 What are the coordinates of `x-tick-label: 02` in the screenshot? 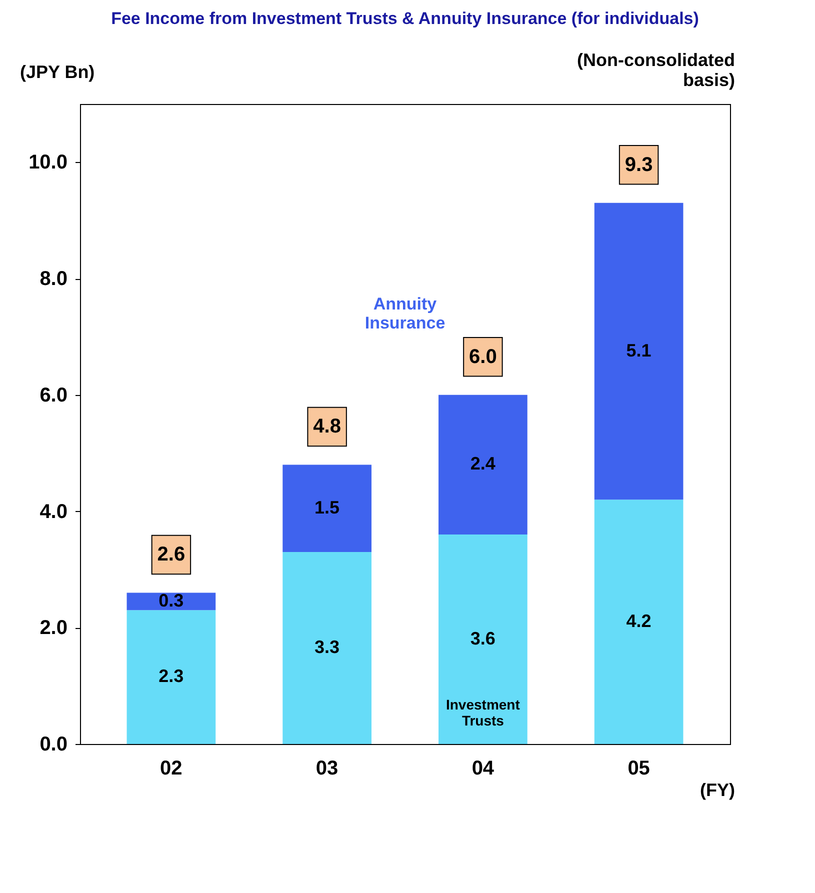 It's located at (171, 769).